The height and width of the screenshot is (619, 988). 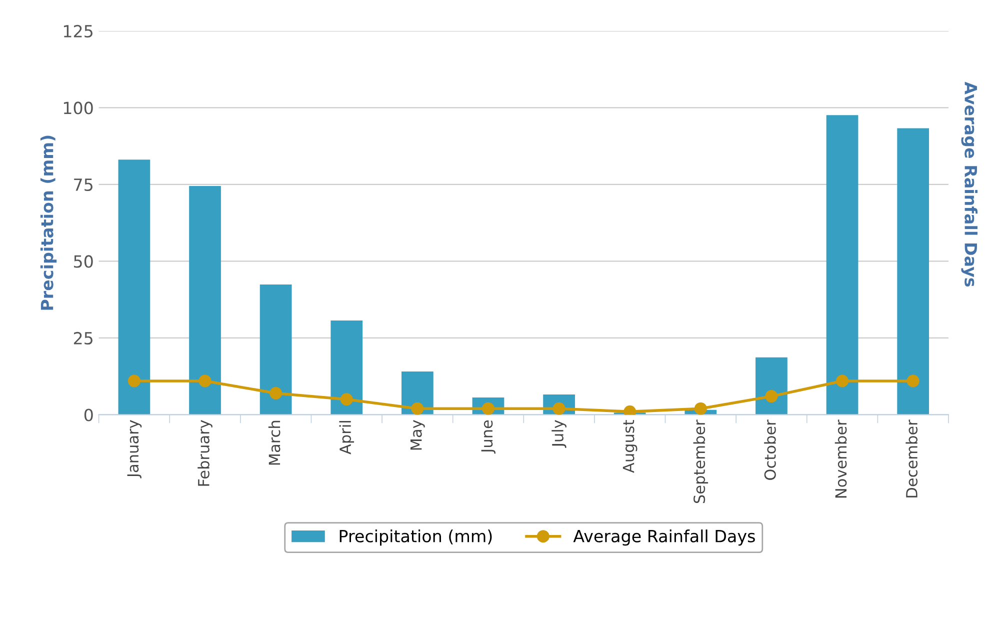 What do you see at coordinates (969, 184) in the screenshot?
I see `y2-axis-title: Average Rainfall Days` at bounding box center [969, 184].